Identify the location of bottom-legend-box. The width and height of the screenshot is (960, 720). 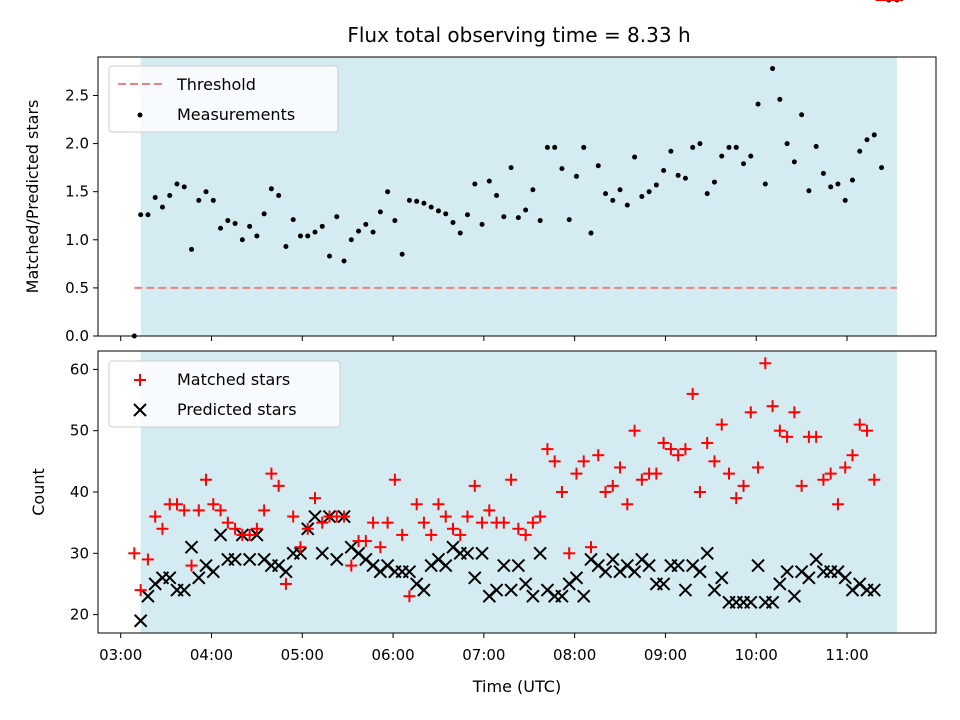
(224, 394).